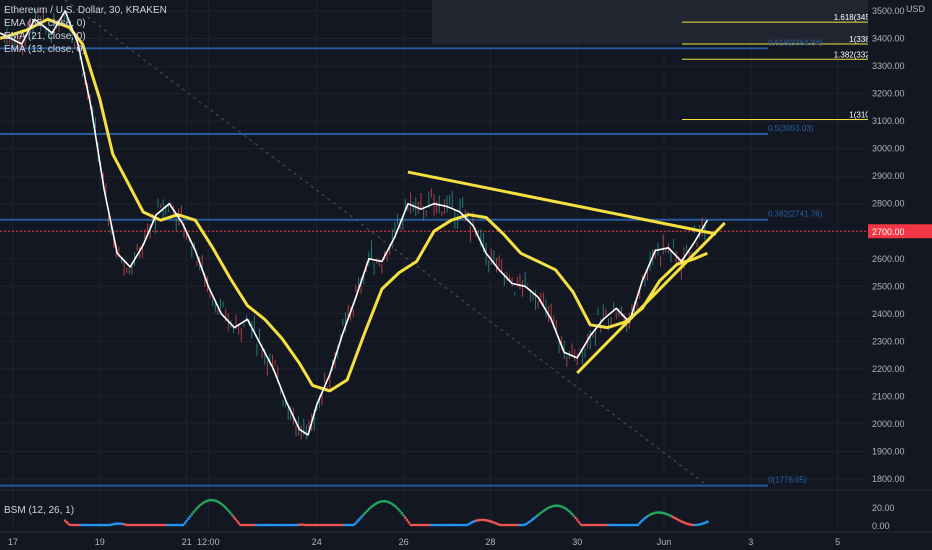  What do you see at coordinates (888, 66) in the screenshot?
I see `price-tick-label: 3300.00` at bounding box center [888, 66].